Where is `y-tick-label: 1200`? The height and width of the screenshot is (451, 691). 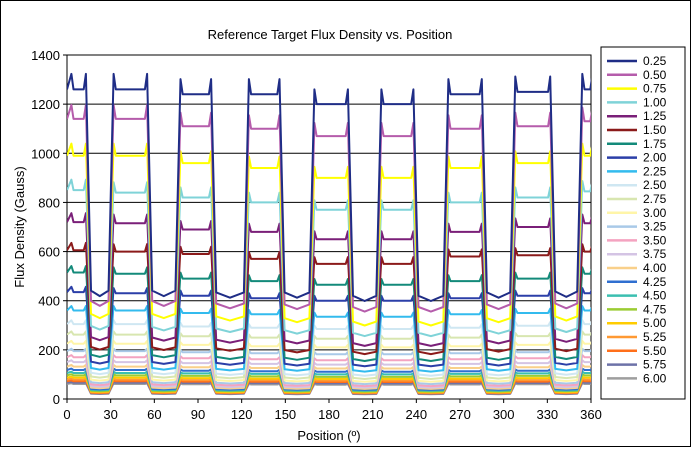
y-tick-label: 1200 is located at coordinates (45, 104).